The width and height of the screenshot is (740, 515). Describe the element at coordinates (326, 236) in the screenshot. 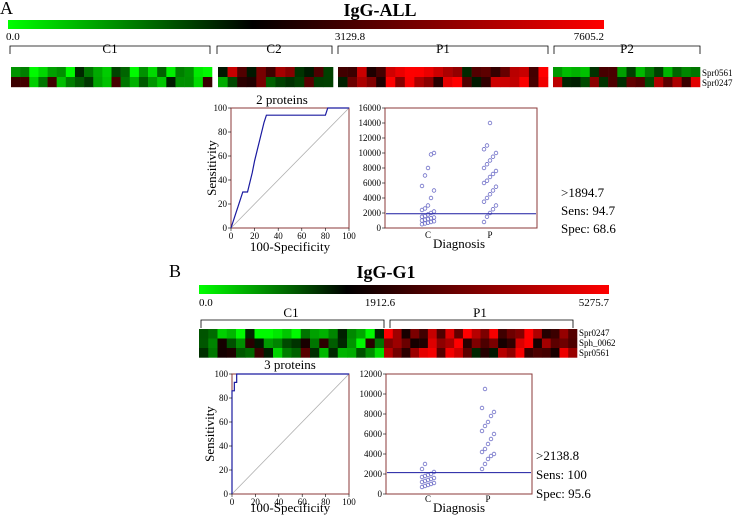

I see `roc-x-tick-label: 80` at that location.